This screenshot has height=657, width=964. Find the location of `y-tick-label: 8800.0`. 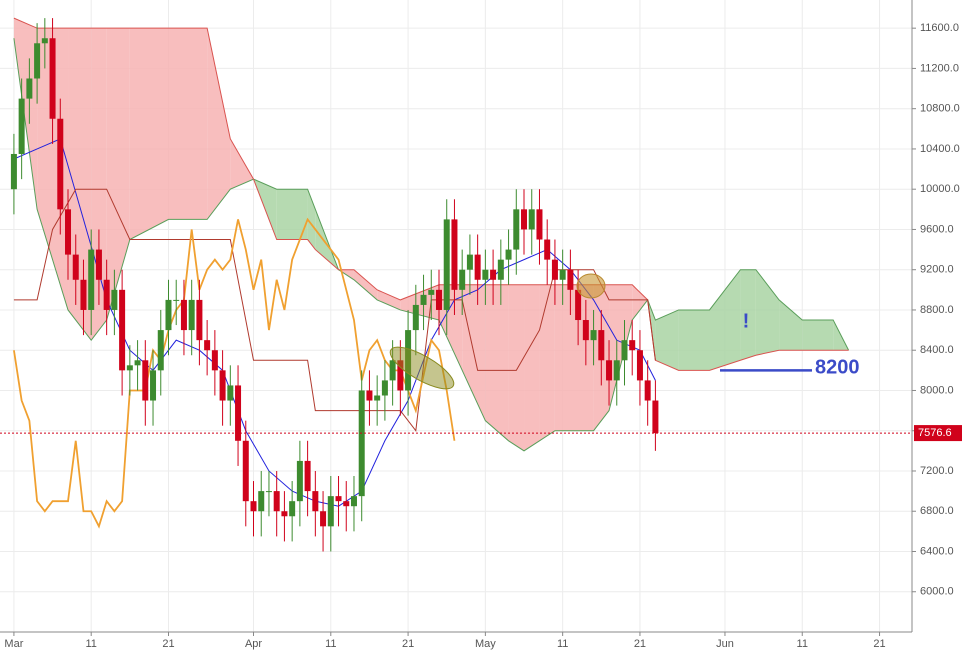

y-tick-label: 8800.0 is located at coordinates (937, 310).